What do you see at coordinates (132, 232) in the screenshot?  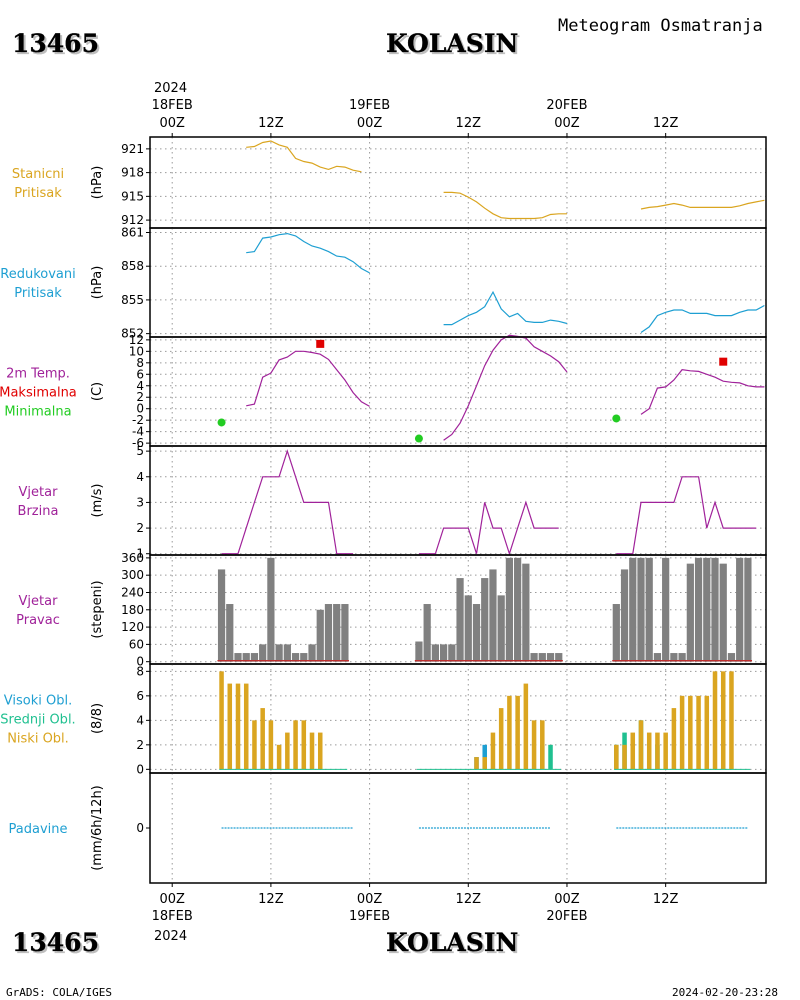 I see `y-tick-label: 861` at bounding box center [132, 232].